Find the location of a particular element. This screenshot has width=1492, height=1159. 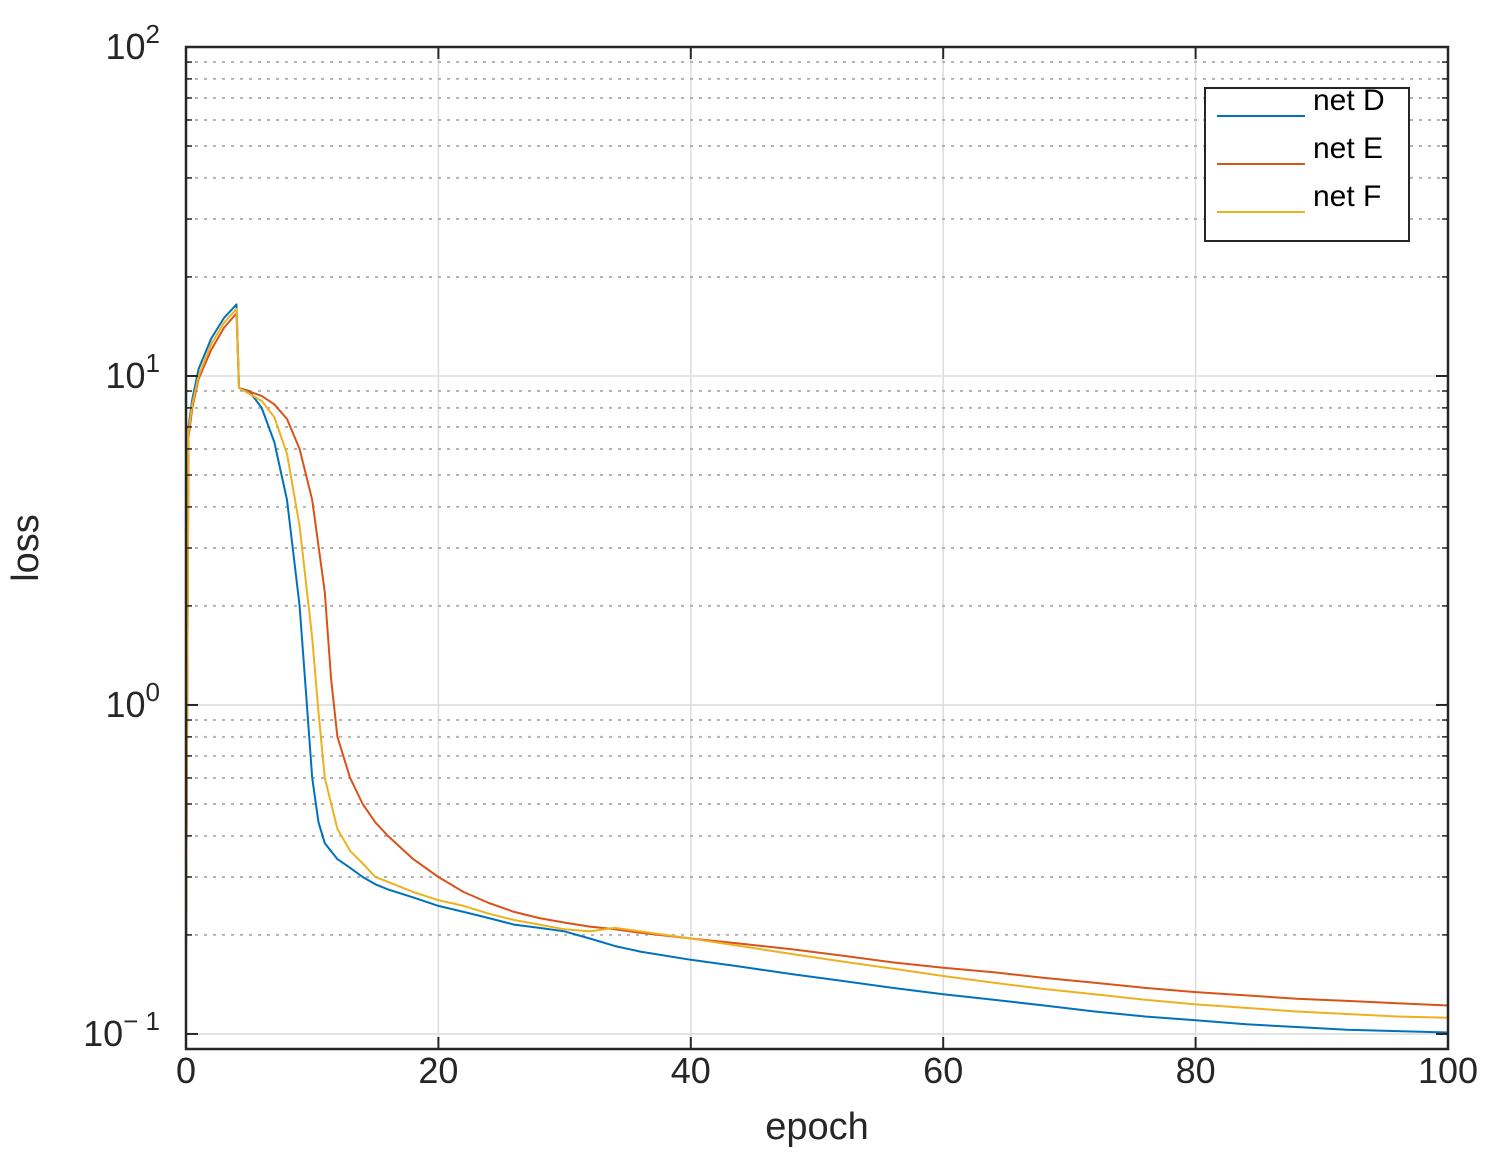

x-axis-label: epoch is located at coordinates (817, 1127).